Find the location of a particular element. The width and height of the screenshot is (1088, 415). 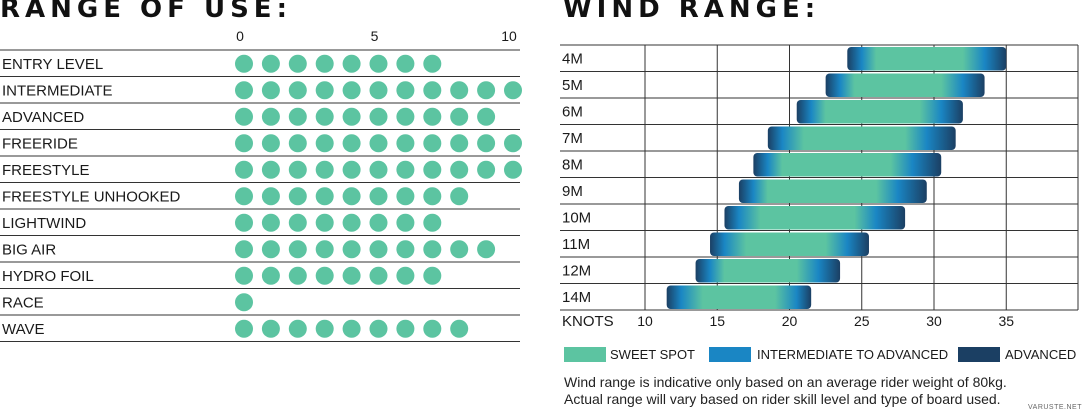

scale-tick-label: 10 is located at coordinates (509, 36).